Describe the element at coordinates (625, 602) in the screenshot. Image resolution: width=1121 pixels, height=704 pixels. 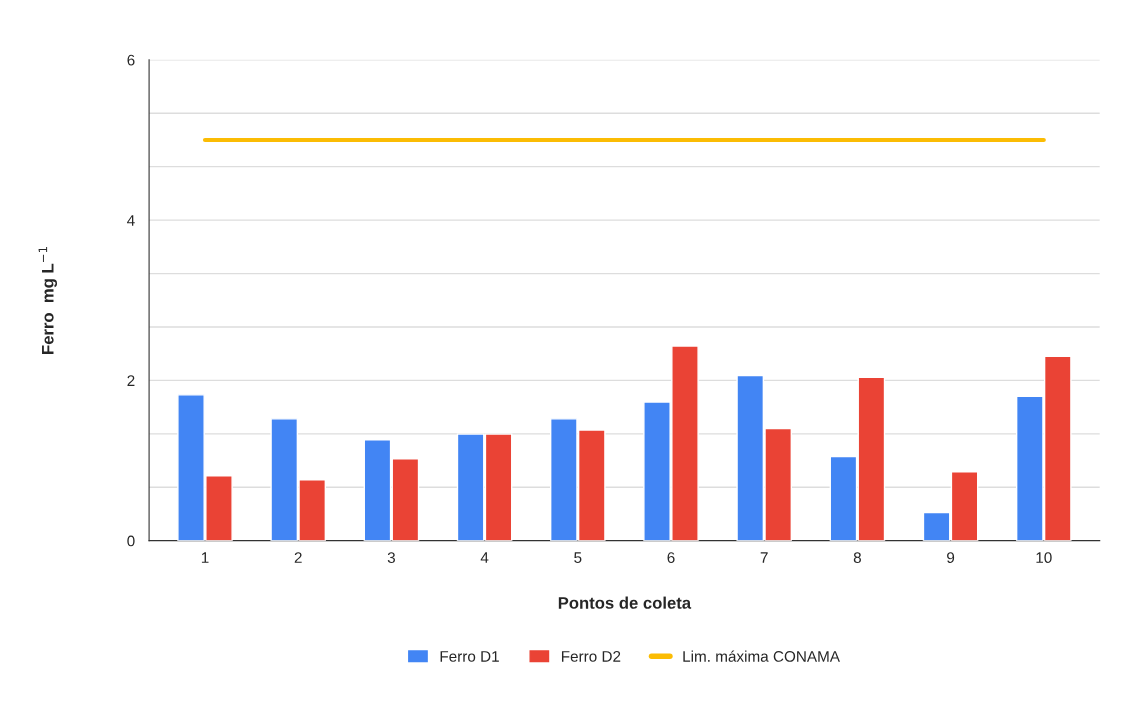
I see `x-axis-title: Pontos de coleta` at that location.